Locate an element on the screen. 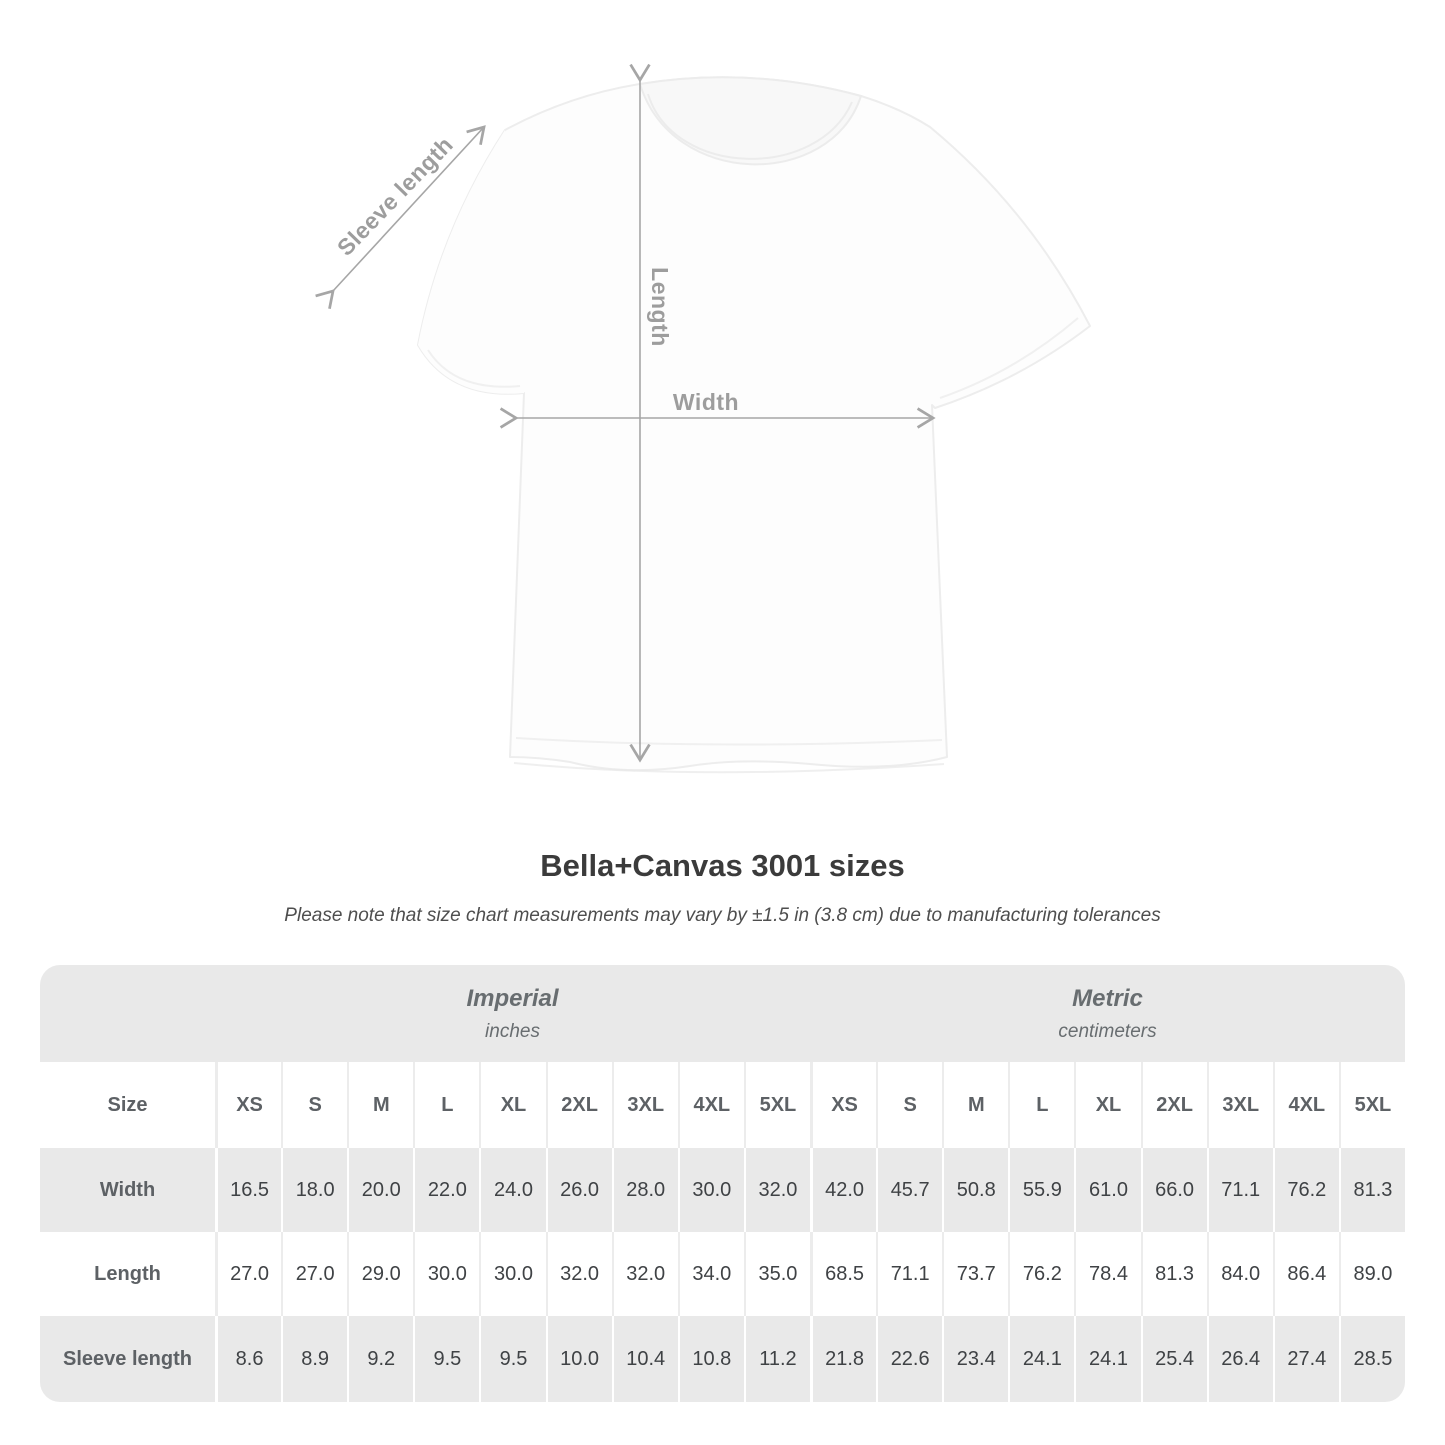  table-cell: 25.4 is located at coordinates (1173, 1359).